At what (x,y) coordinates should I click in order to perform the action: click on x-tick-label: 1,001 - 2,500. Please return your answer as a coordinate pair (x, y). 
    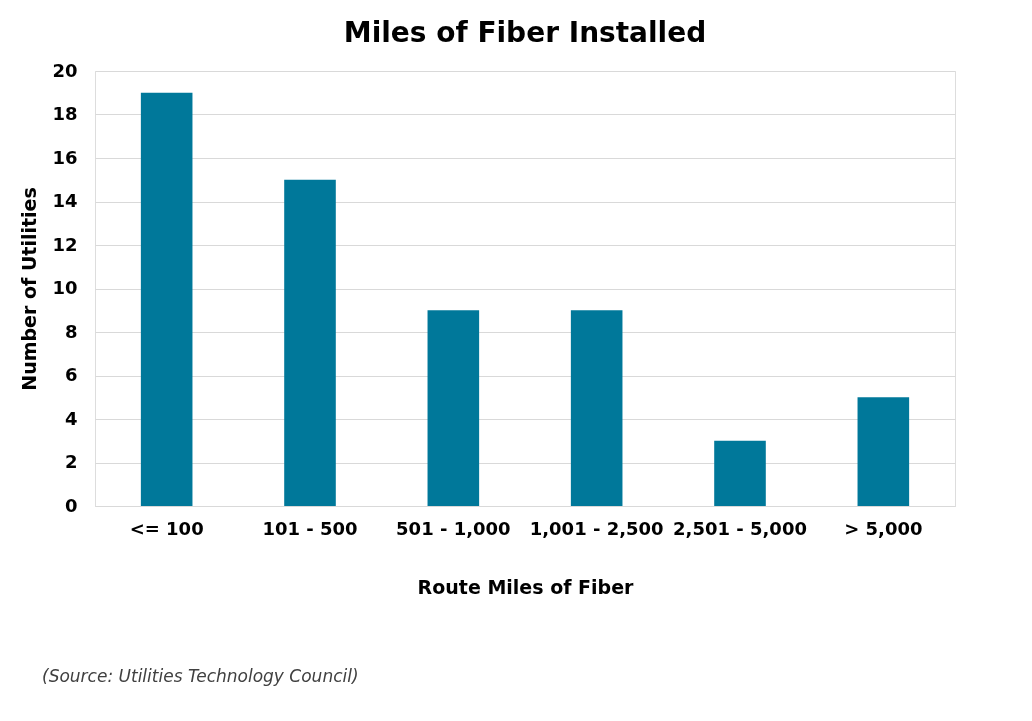
    Looking at the image, I should click on (596, 528).